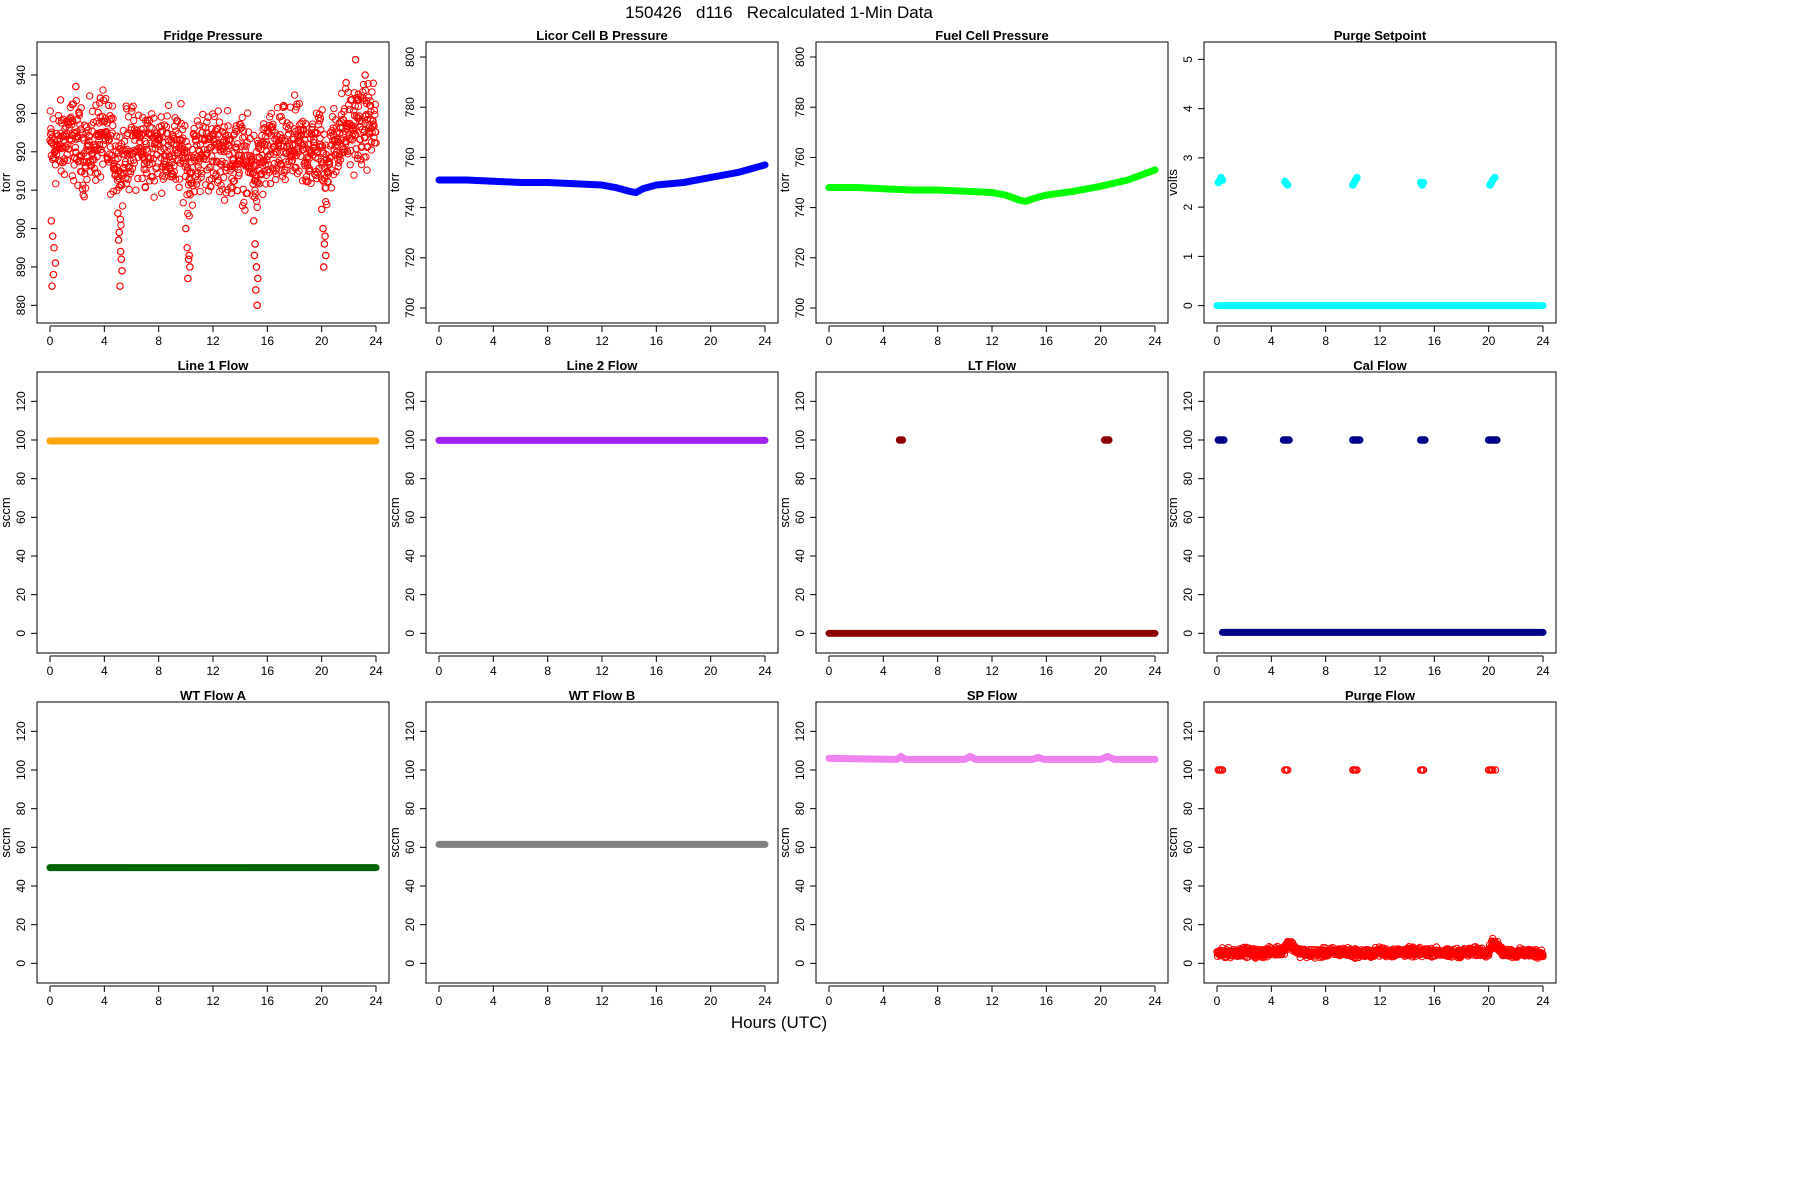 The image size is (1800, 1200). I want to click on y-tick-label: 760, so click(410, 157).